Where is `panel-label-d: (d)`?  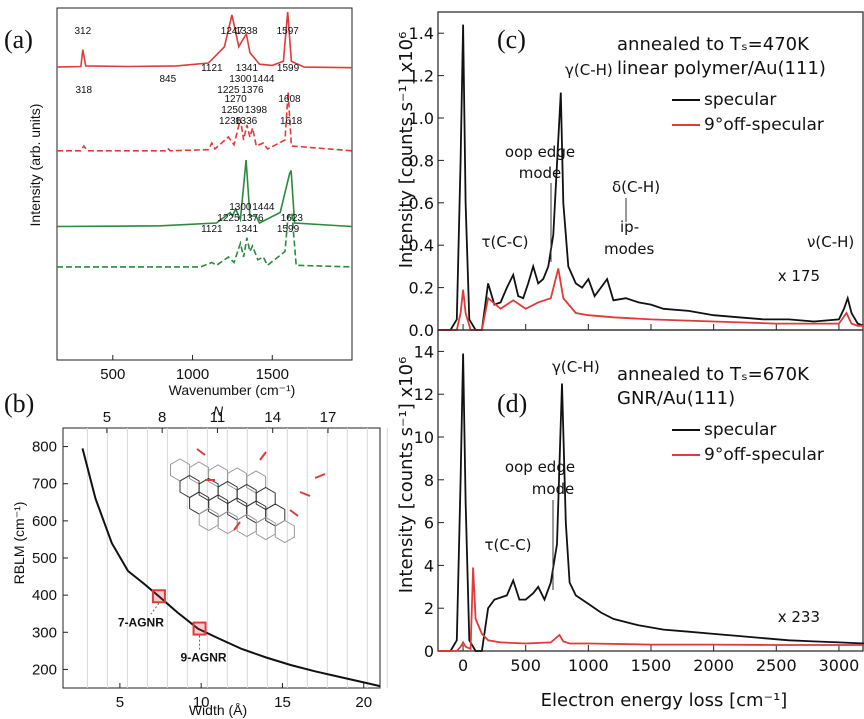
panel-label-d: (d) is located at coordinates (512, 403).